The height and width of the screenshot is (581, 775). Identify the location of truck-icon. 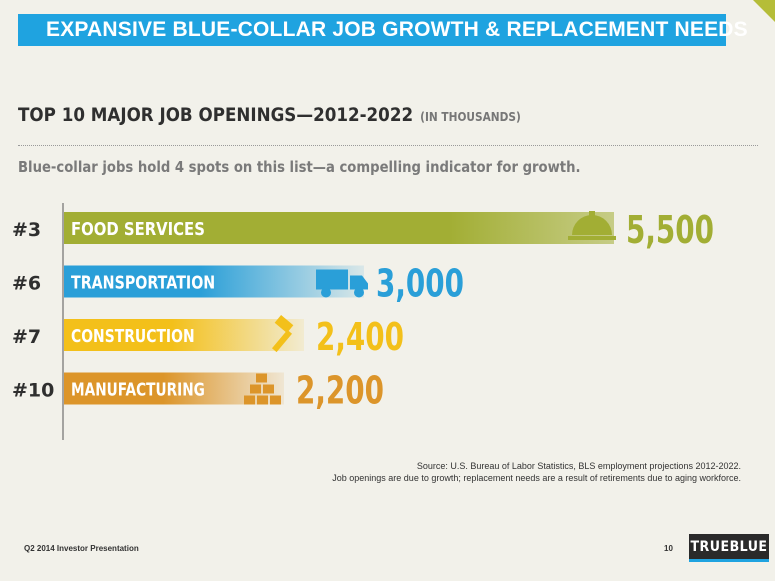
(342, 283).